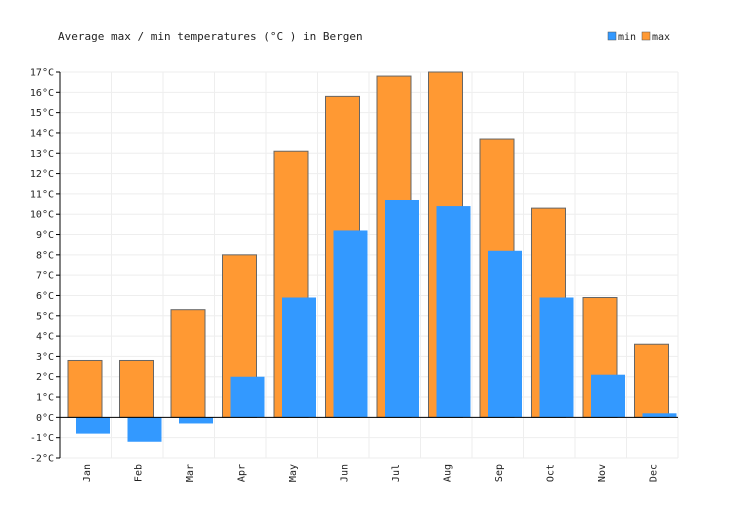  Describe the element at coordinates (45, 377) in the screenshot. I see `y-tick-label: 2°C` at that location.